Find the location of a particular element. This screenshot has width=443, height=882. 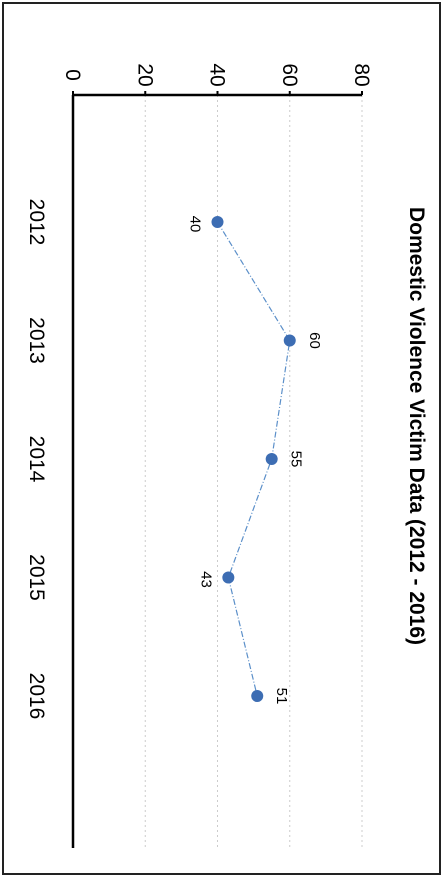

category-tick-label-2015: 2015 is located at coordinates (36, 577).